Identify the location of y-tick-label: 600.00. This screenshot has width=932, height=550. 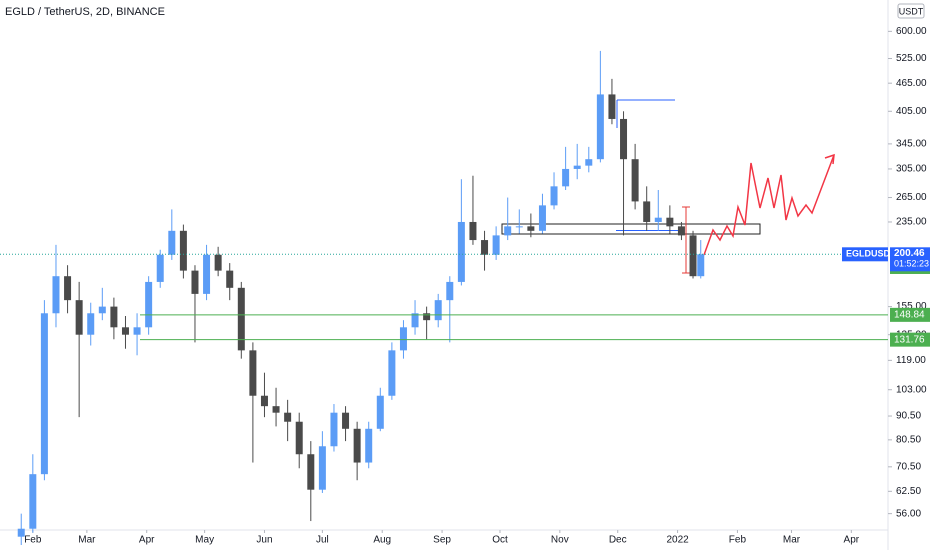
(911, 31).